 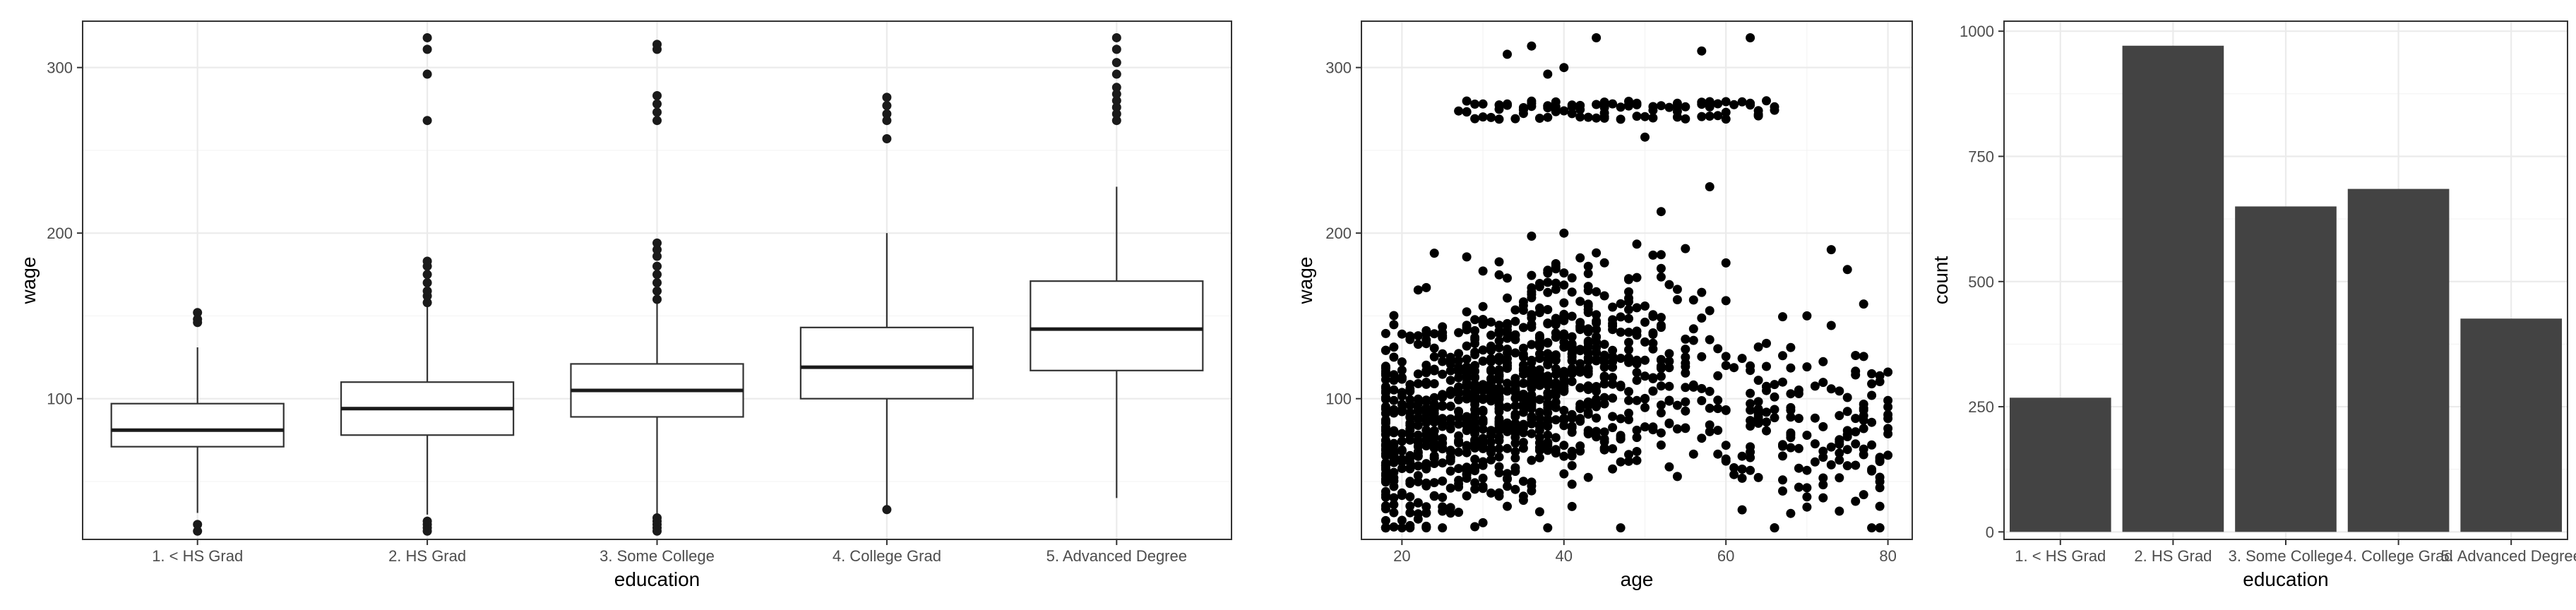 What do you see at coordinates (657, 556) in the screenshot?
I see `x-tick-label: 3. Some College` at bounding box center [657, 556].